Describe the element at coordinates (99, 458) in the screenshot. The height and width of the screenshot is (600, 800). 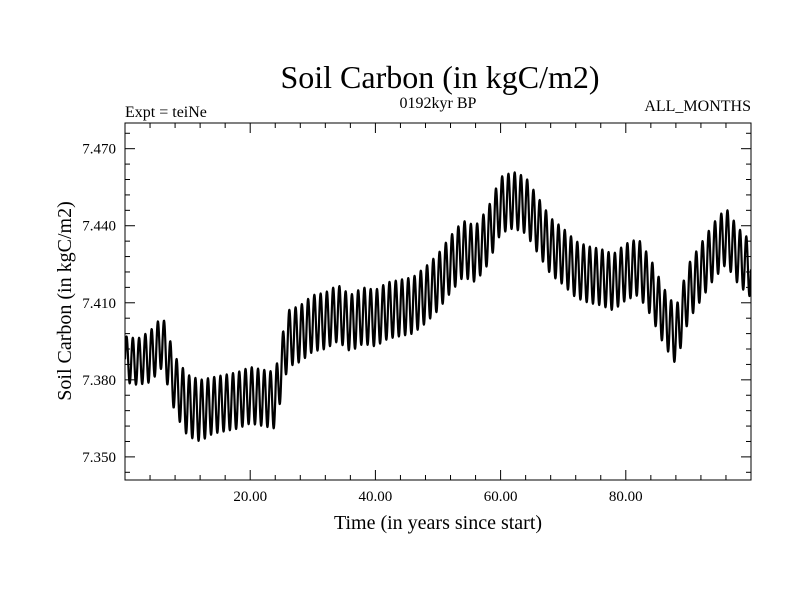
I see `y-tick-label: 7.350` at that location.